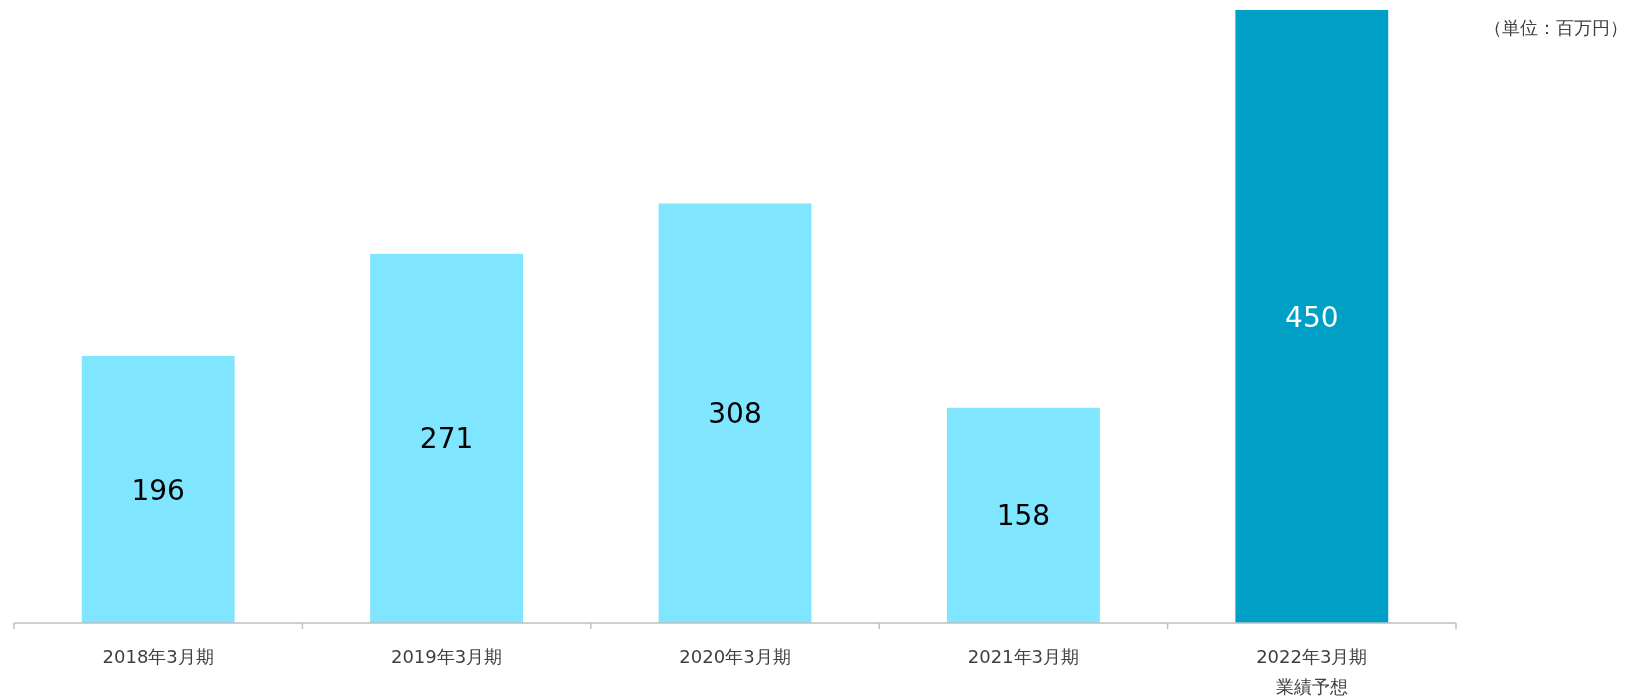  What do you see at coordinates (1556, 27) in the screenshot?
I see `text: （単位：百万円）` at bounding box center [1556, 27].